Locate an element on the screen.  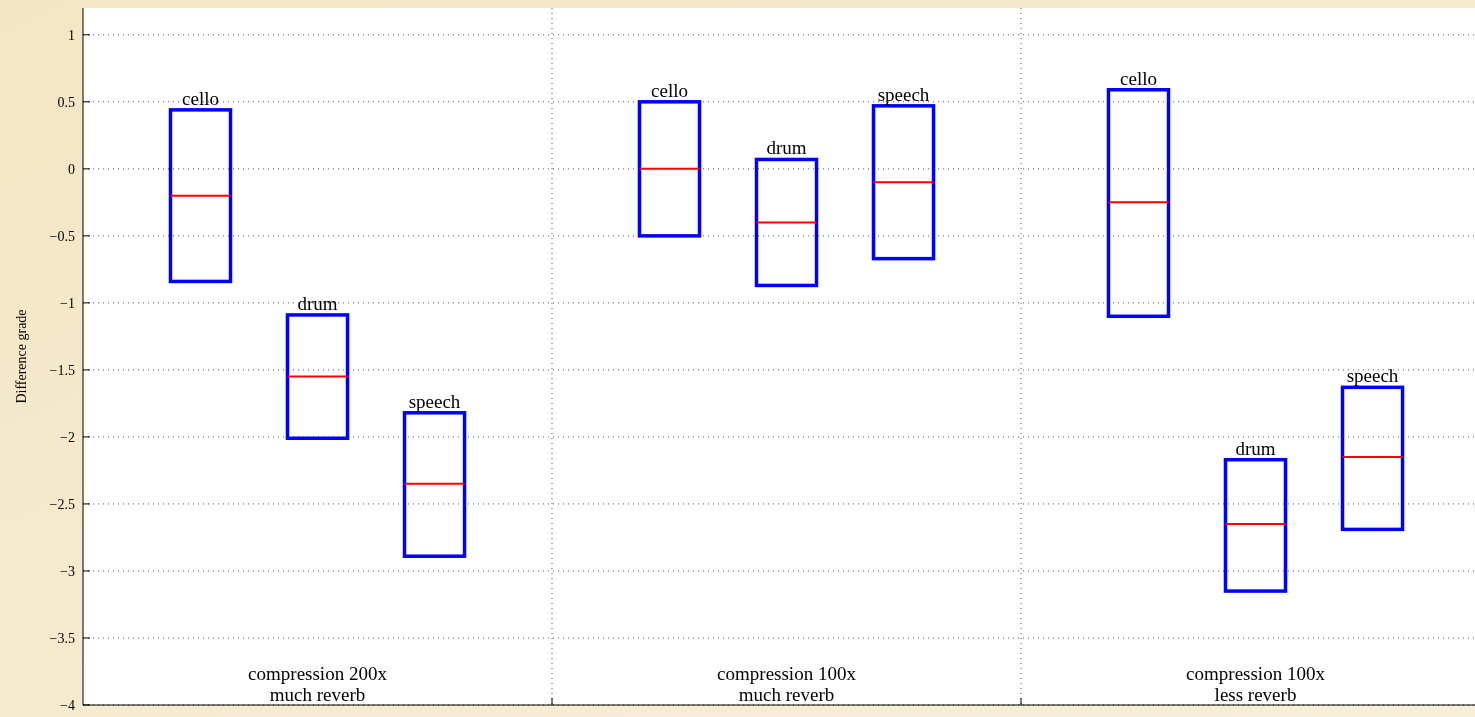
y-tick-label: −3.5 is located at coordinates (62, 638).